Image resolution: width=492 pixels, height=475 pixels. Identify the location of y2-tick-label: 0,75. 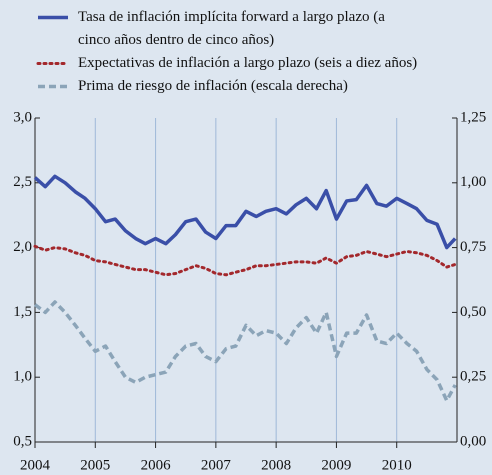
(473, 247).